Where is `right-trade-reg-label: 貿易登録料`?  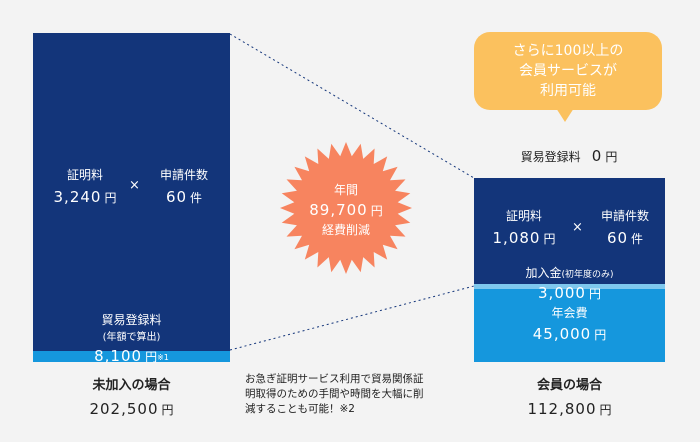 right-trade-reg-label: 貿易登録料 is located at coordinates (550, 157).